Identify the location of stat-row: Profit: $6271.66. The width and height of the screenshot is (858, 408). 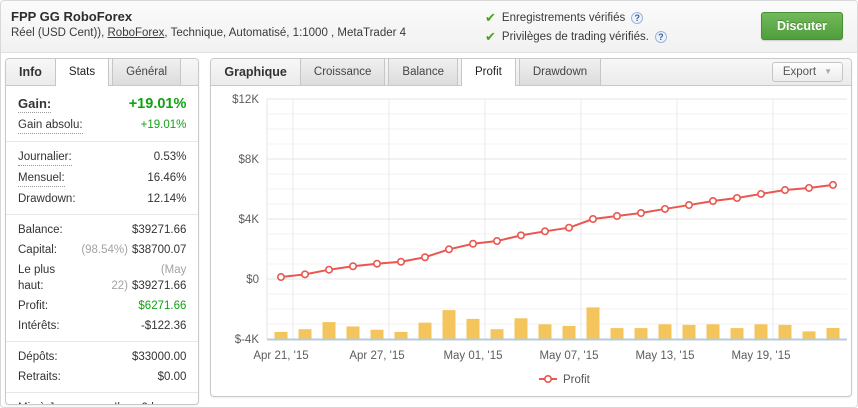
(102, 306).